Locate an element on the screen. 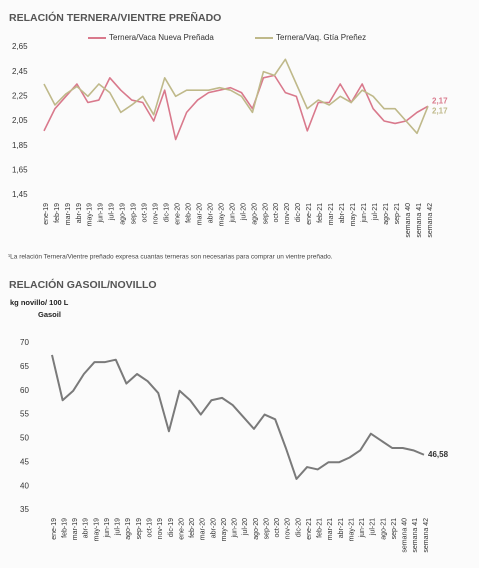 This screenshot has height=568, width=479. chart-title: RELACIÓN TERNERA/VIENTRE PREÑADO is located at coordinates (115, 17).